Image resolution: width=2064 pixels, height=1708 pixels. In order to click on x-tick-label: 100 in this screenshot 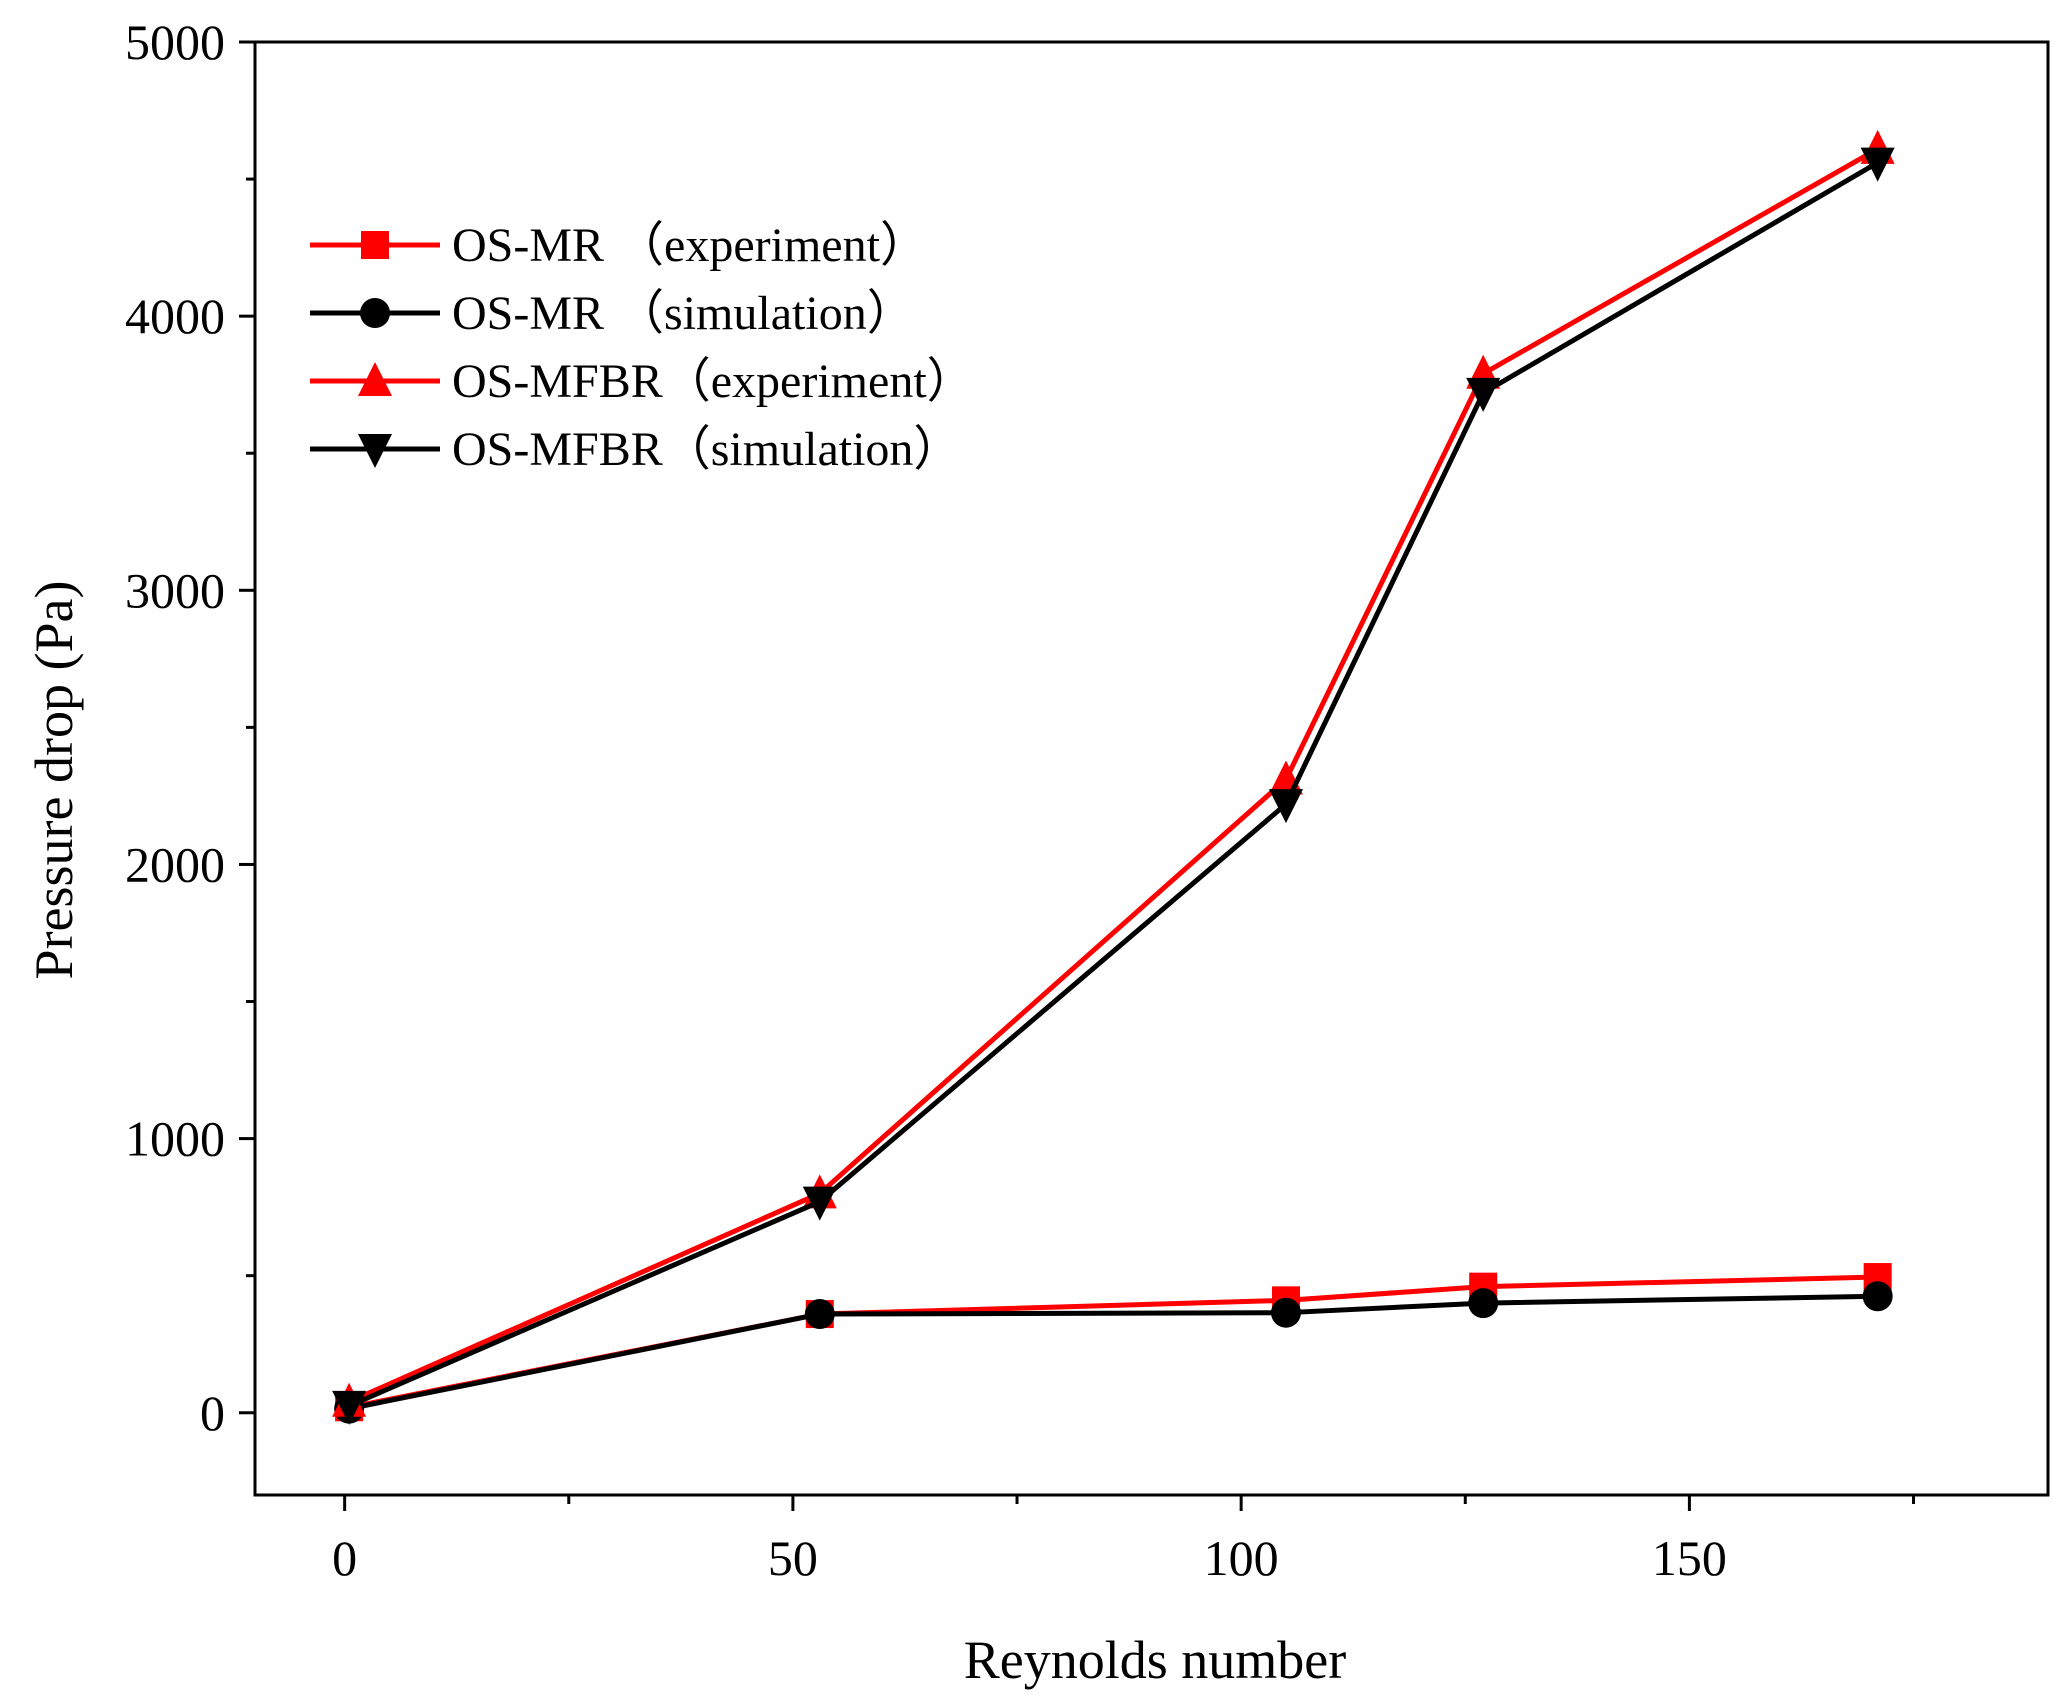, I will do `click(1241, 1558)`.